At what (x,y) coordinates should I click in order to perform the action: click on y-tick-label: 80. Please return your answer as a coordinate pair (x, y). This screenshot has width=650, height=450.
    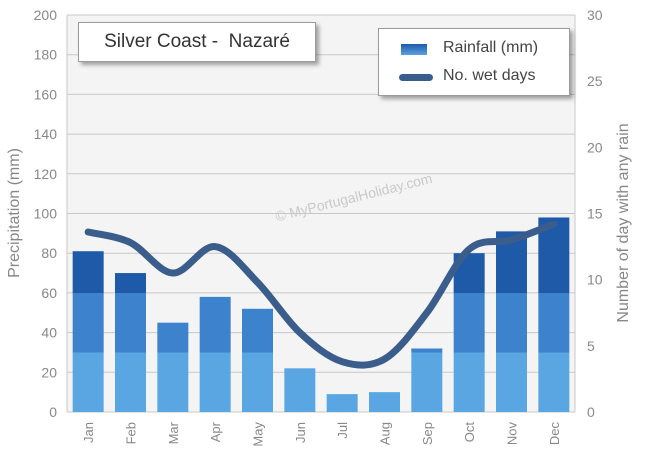
    Looking at the image, I should click on (49, 253).